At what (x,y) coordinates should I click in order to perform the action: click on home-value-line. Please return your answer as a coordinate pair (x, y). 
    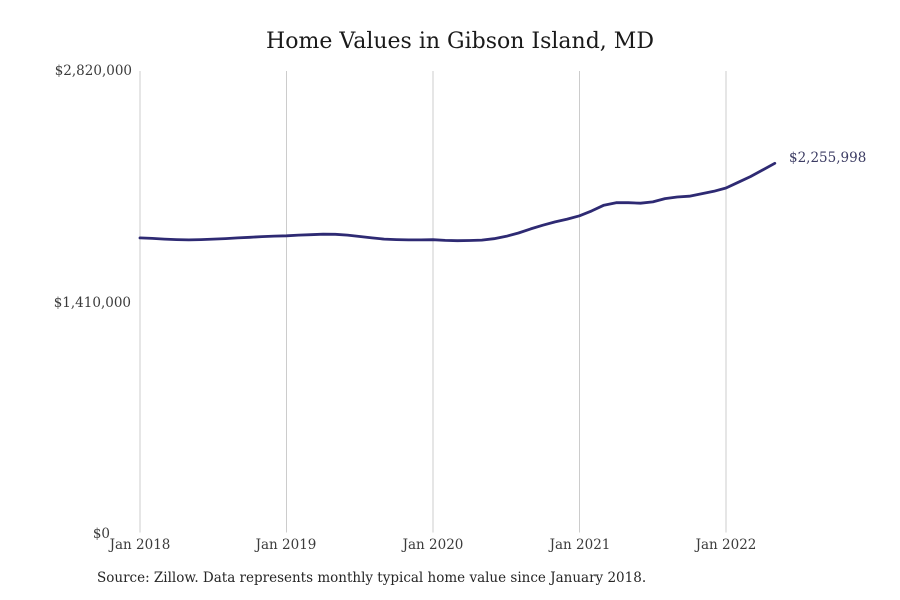
    Looking at the image, I should click on (457, 202).